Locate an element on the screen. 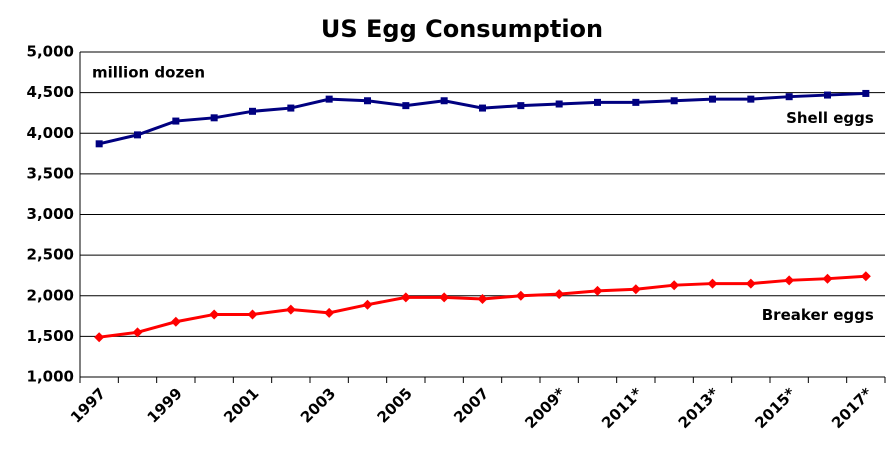 This screenshot has width=887, height=453. y-tick-label: 2,500 is located at coordinates (50, 255).